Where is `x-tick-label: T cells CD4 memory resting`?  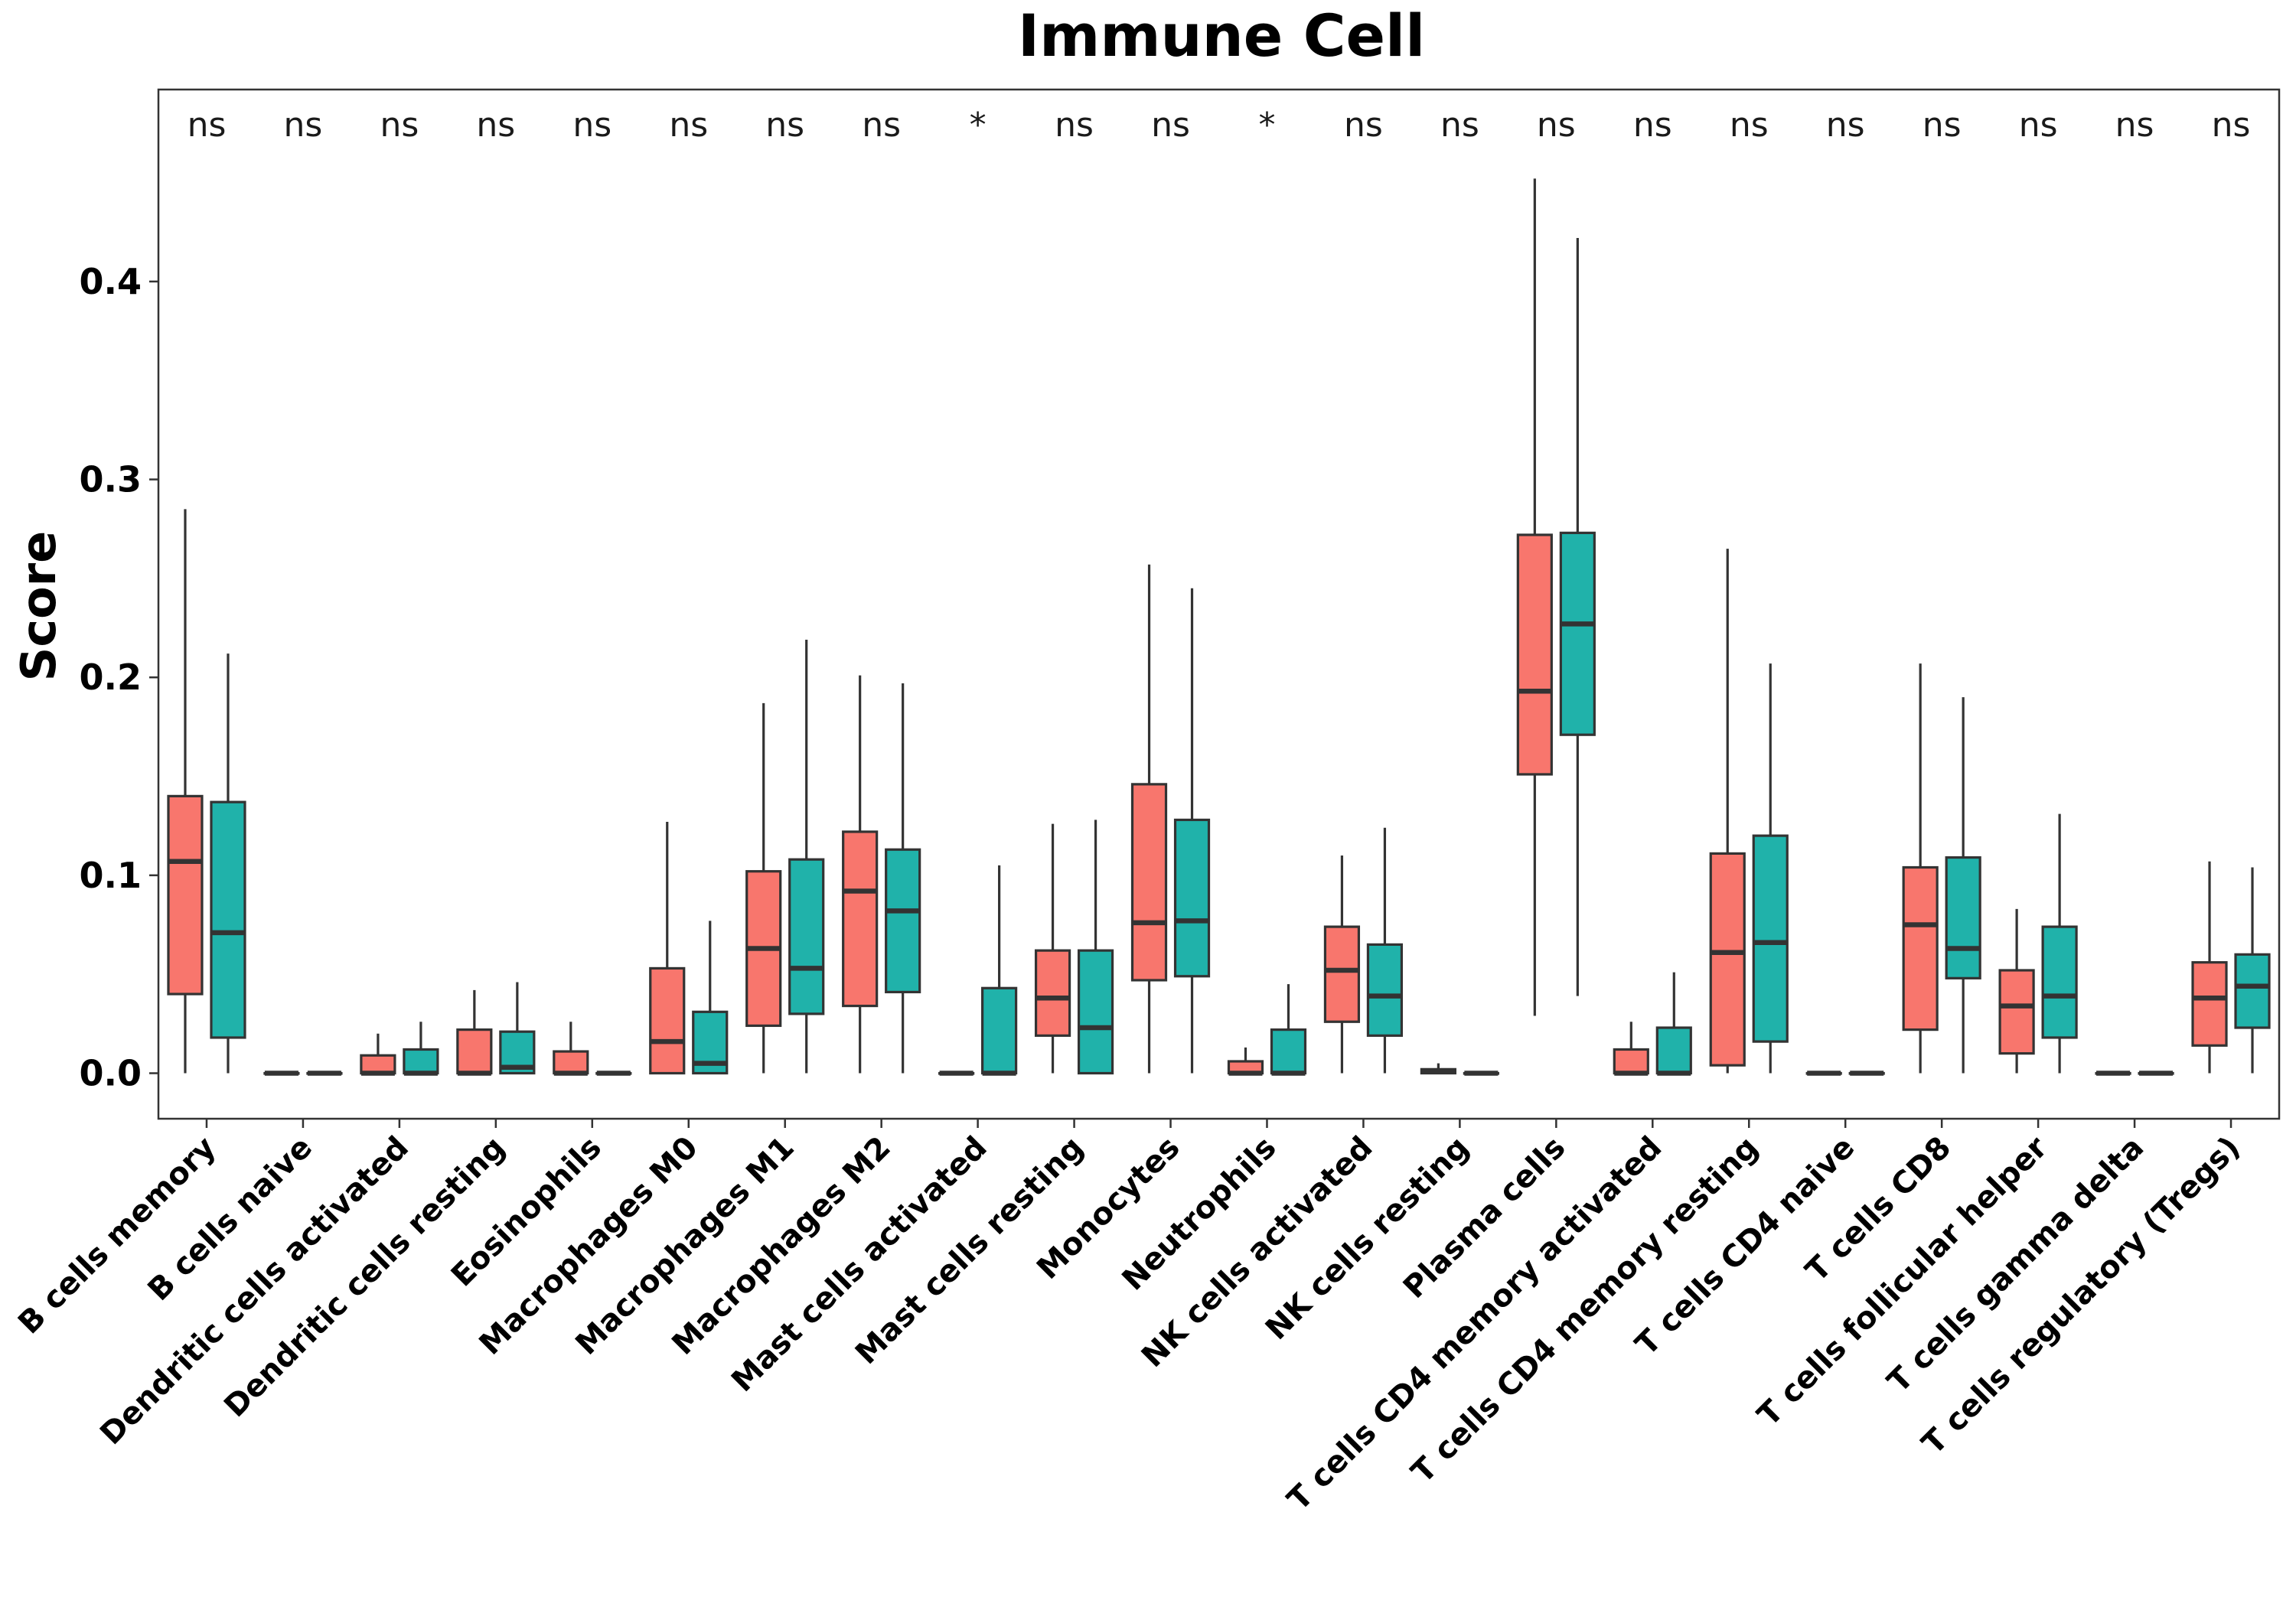 x-tick-label: T cells CD4 memory resting is located at coordinates (1585, 1311).